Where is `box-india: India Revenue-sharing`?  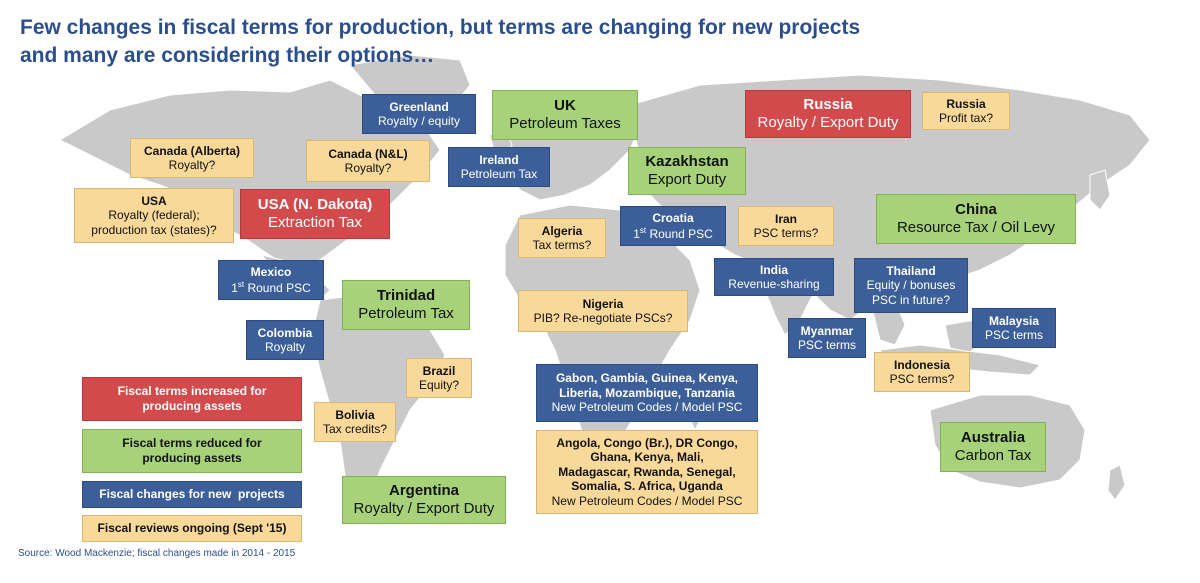
box-india: India Revenue-sharing is located at coordinates (774, 277).